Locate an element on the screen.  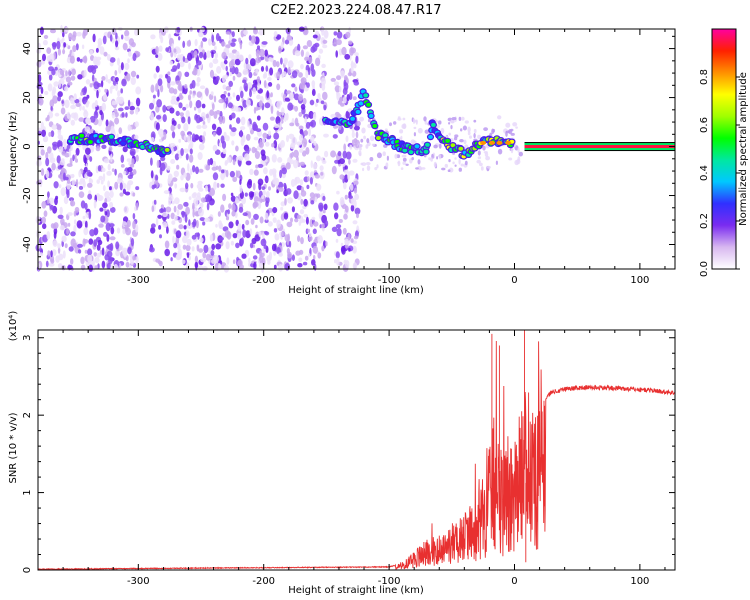
snr-y-tick-label: 3 is located at coordinates (27, 338).